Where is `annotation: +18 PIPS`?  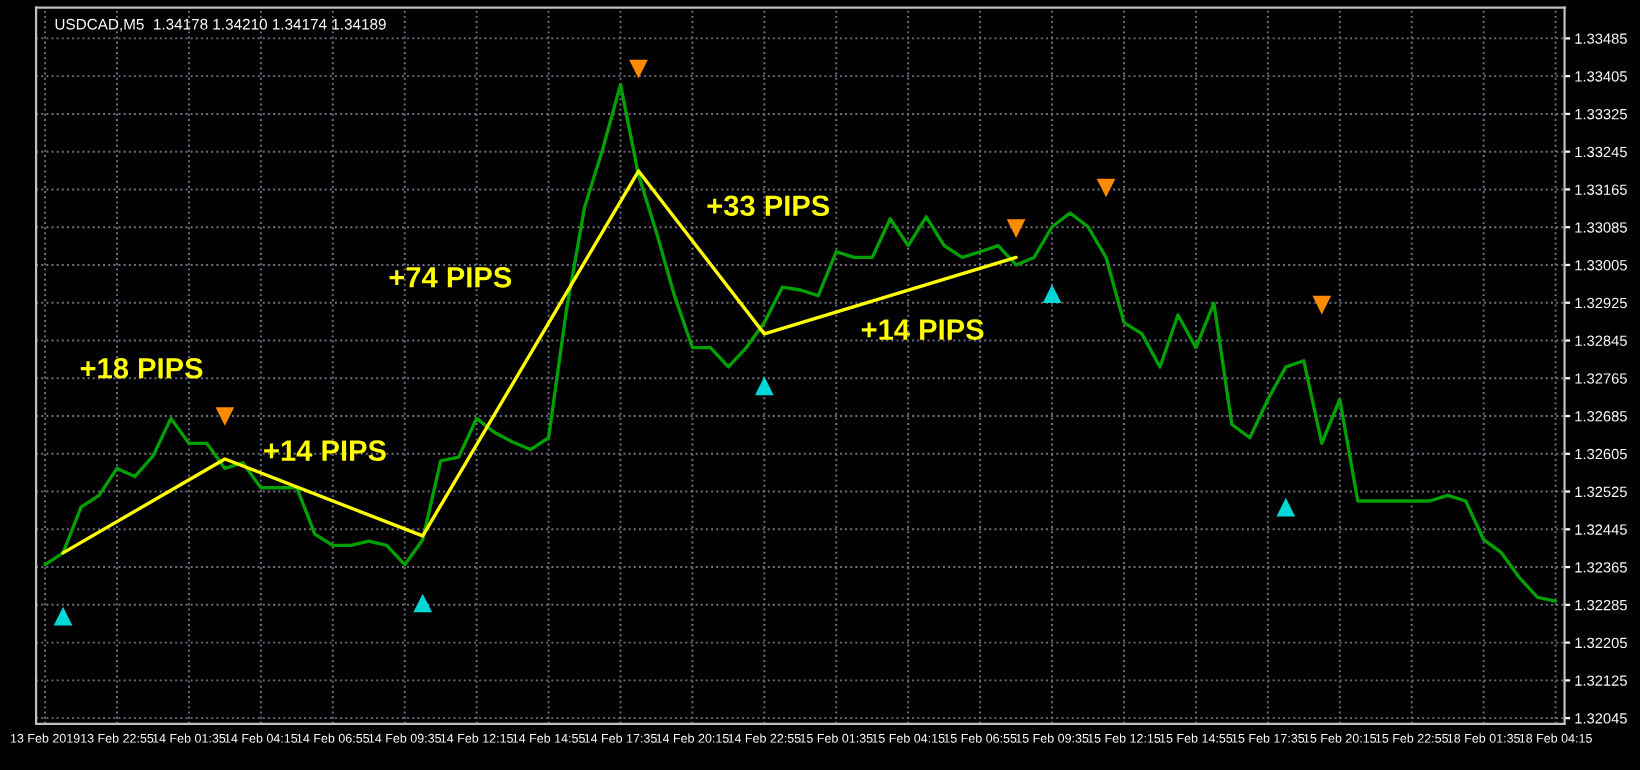 annotation: +18 PIPS is located at coordinates (141, 368).